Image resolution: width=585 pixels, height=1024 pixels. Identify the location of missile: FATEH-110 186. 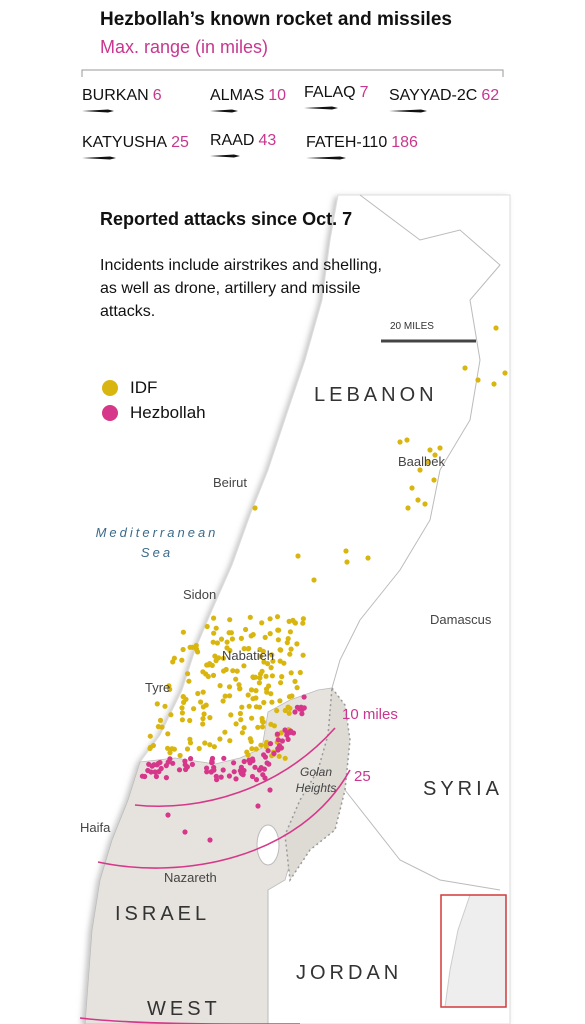
(362, 143).